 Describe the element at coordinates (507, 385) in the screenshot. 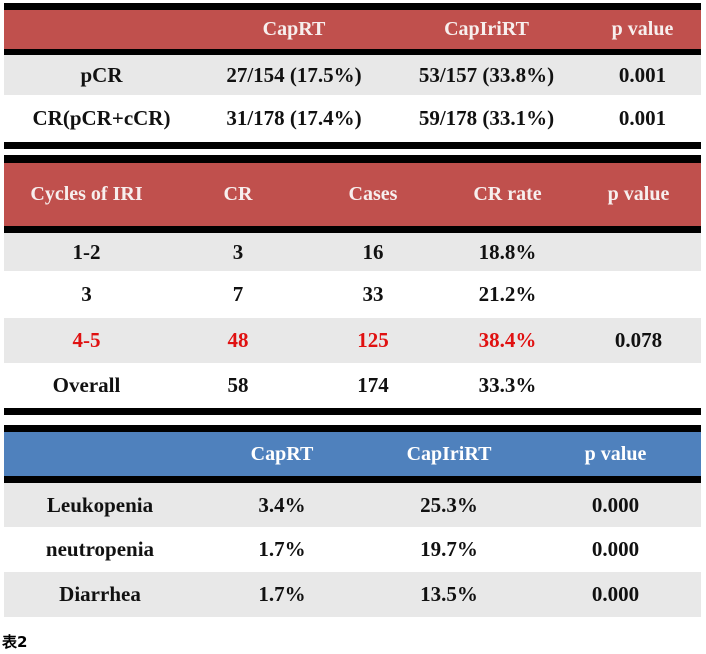

I see `value-cell: 33.3%` at that location.